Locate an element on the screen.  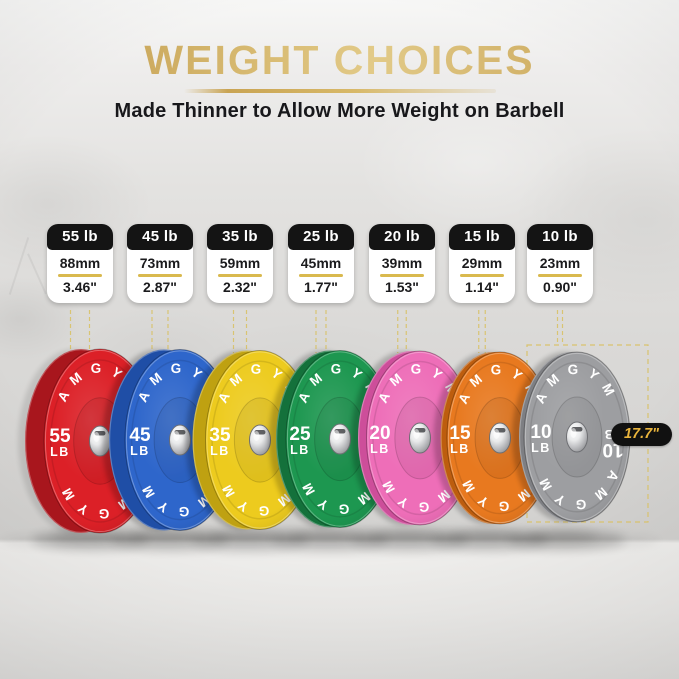
thickness-inches: 0.90" is located at coordinates (560, 286).